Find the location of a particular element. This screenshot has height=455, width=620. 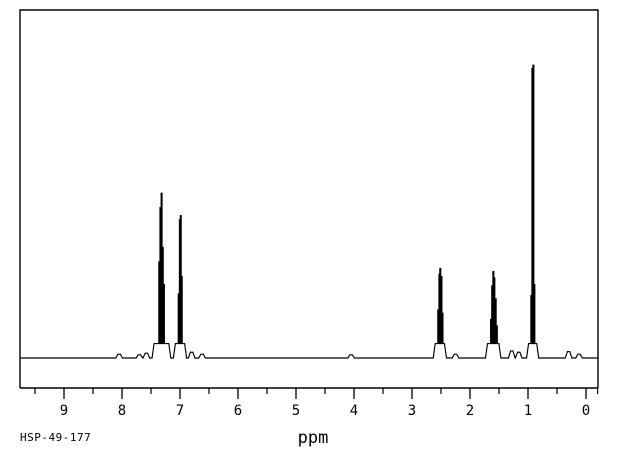

axis-tick-label: 3 is located at coordinates (412, 411).